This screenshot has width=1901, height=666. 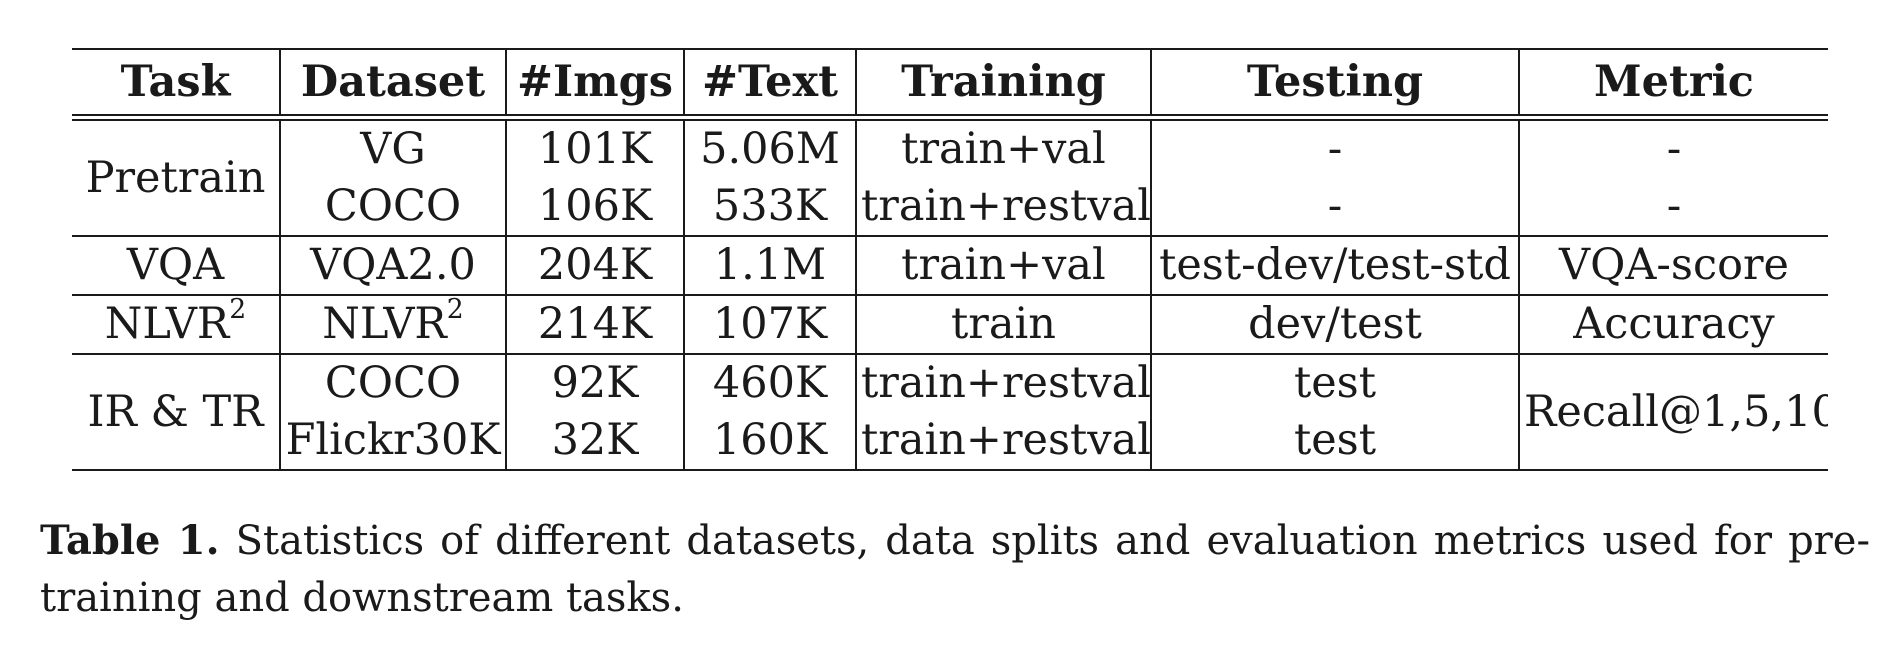 I want to click on task-label: Pretrain, so click(x=175, y=177).